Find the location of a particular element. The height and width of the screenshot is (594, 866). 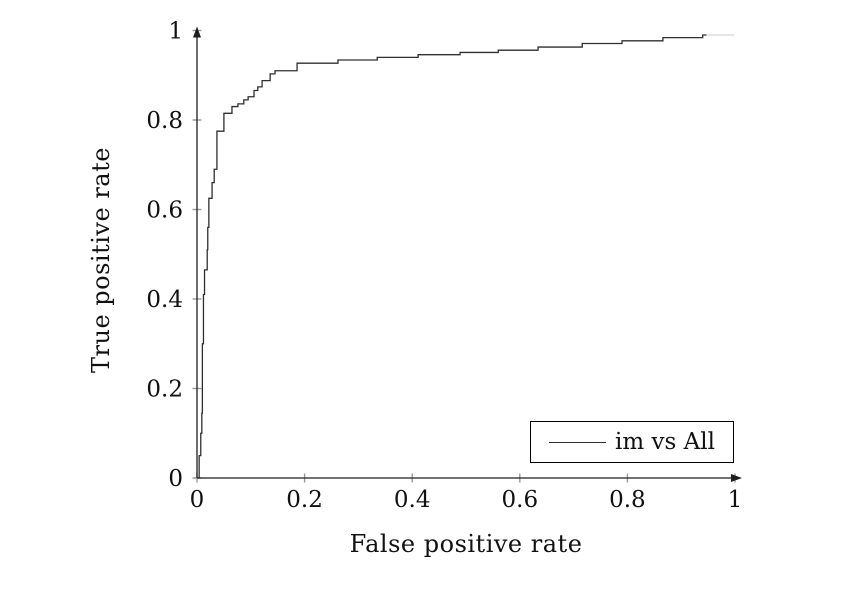

y-tick-label: 0 is located at coordinates (175, 479).